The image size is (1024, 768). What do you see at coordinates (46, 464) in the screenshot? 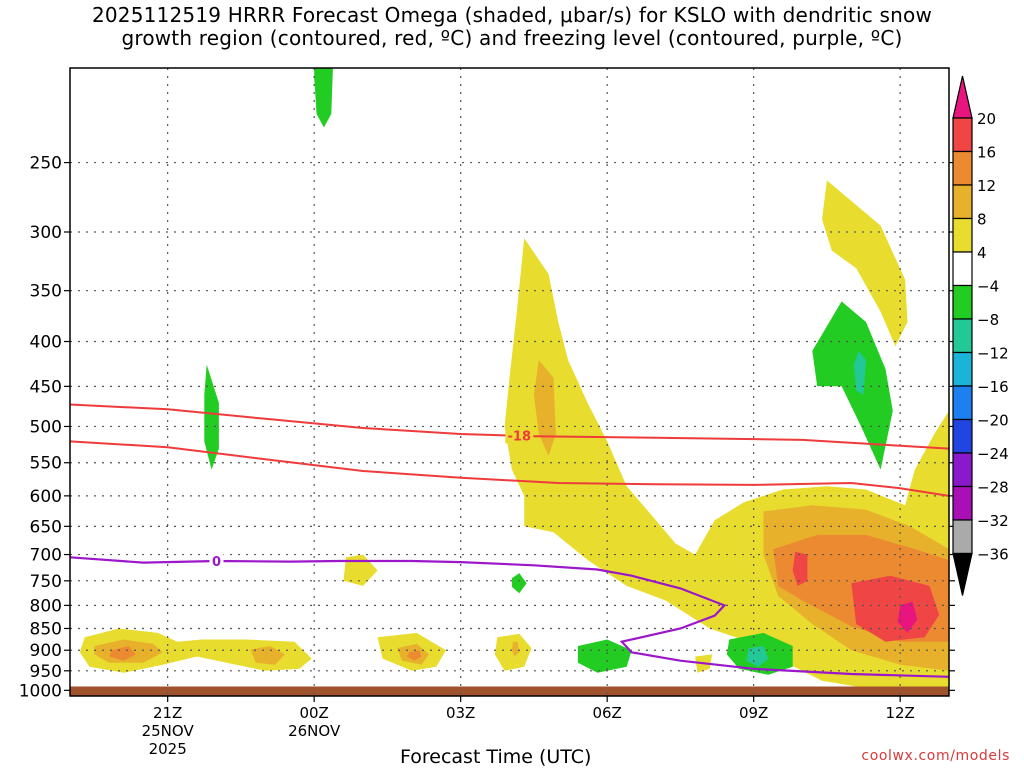
I see `y-tick-label: 550` at bounding box center [46, 464].